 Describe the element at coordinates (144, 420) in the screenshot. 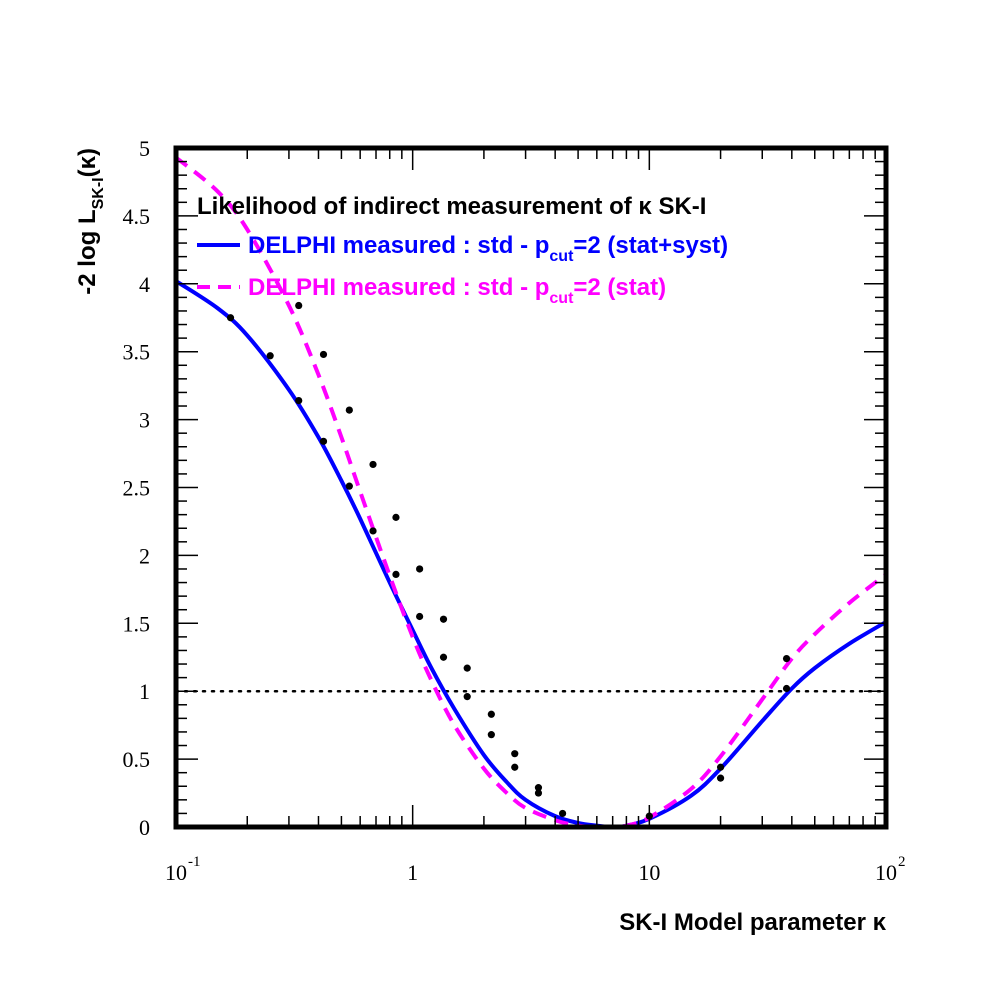

I see `y-tick-label: 3` at that location.